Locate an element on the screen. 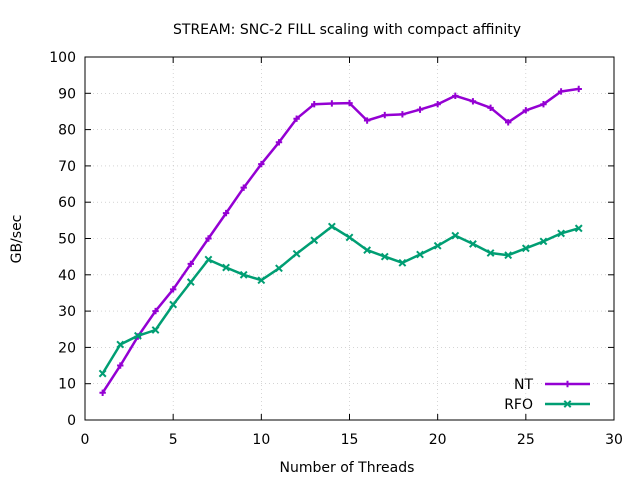 The width and height of the screenshot is (640, 484). y-axis-label: GB/sec is located at coordinates (17, 239).